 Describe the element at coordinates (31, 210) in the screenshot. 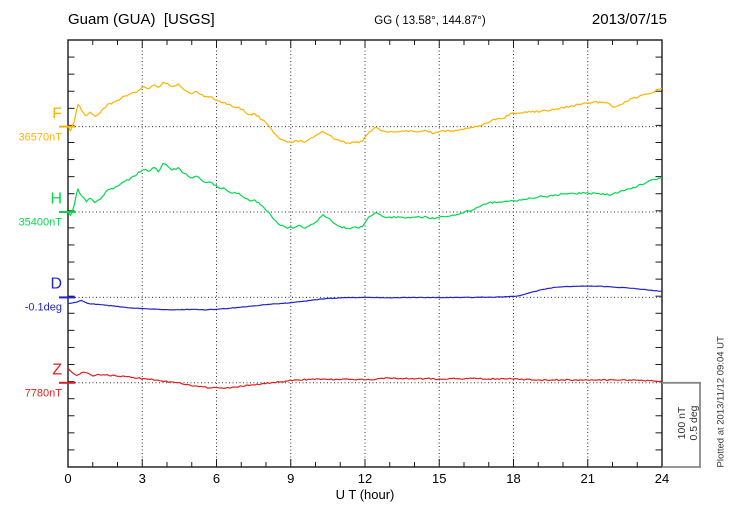

I see `channel-label-H: H 35400nT` at that location.